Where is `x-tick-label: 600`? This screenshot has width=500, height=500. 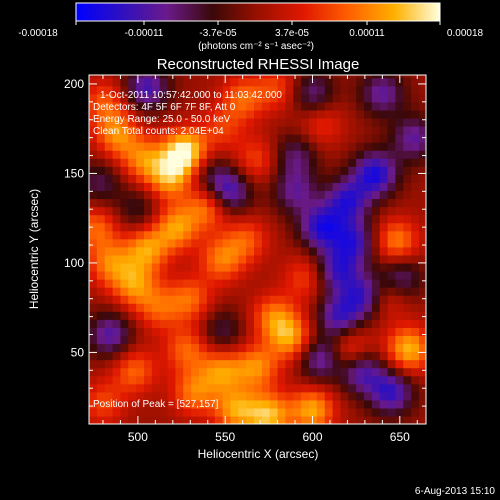
x-tick-label: 600 is located at coordinates (312, 437).